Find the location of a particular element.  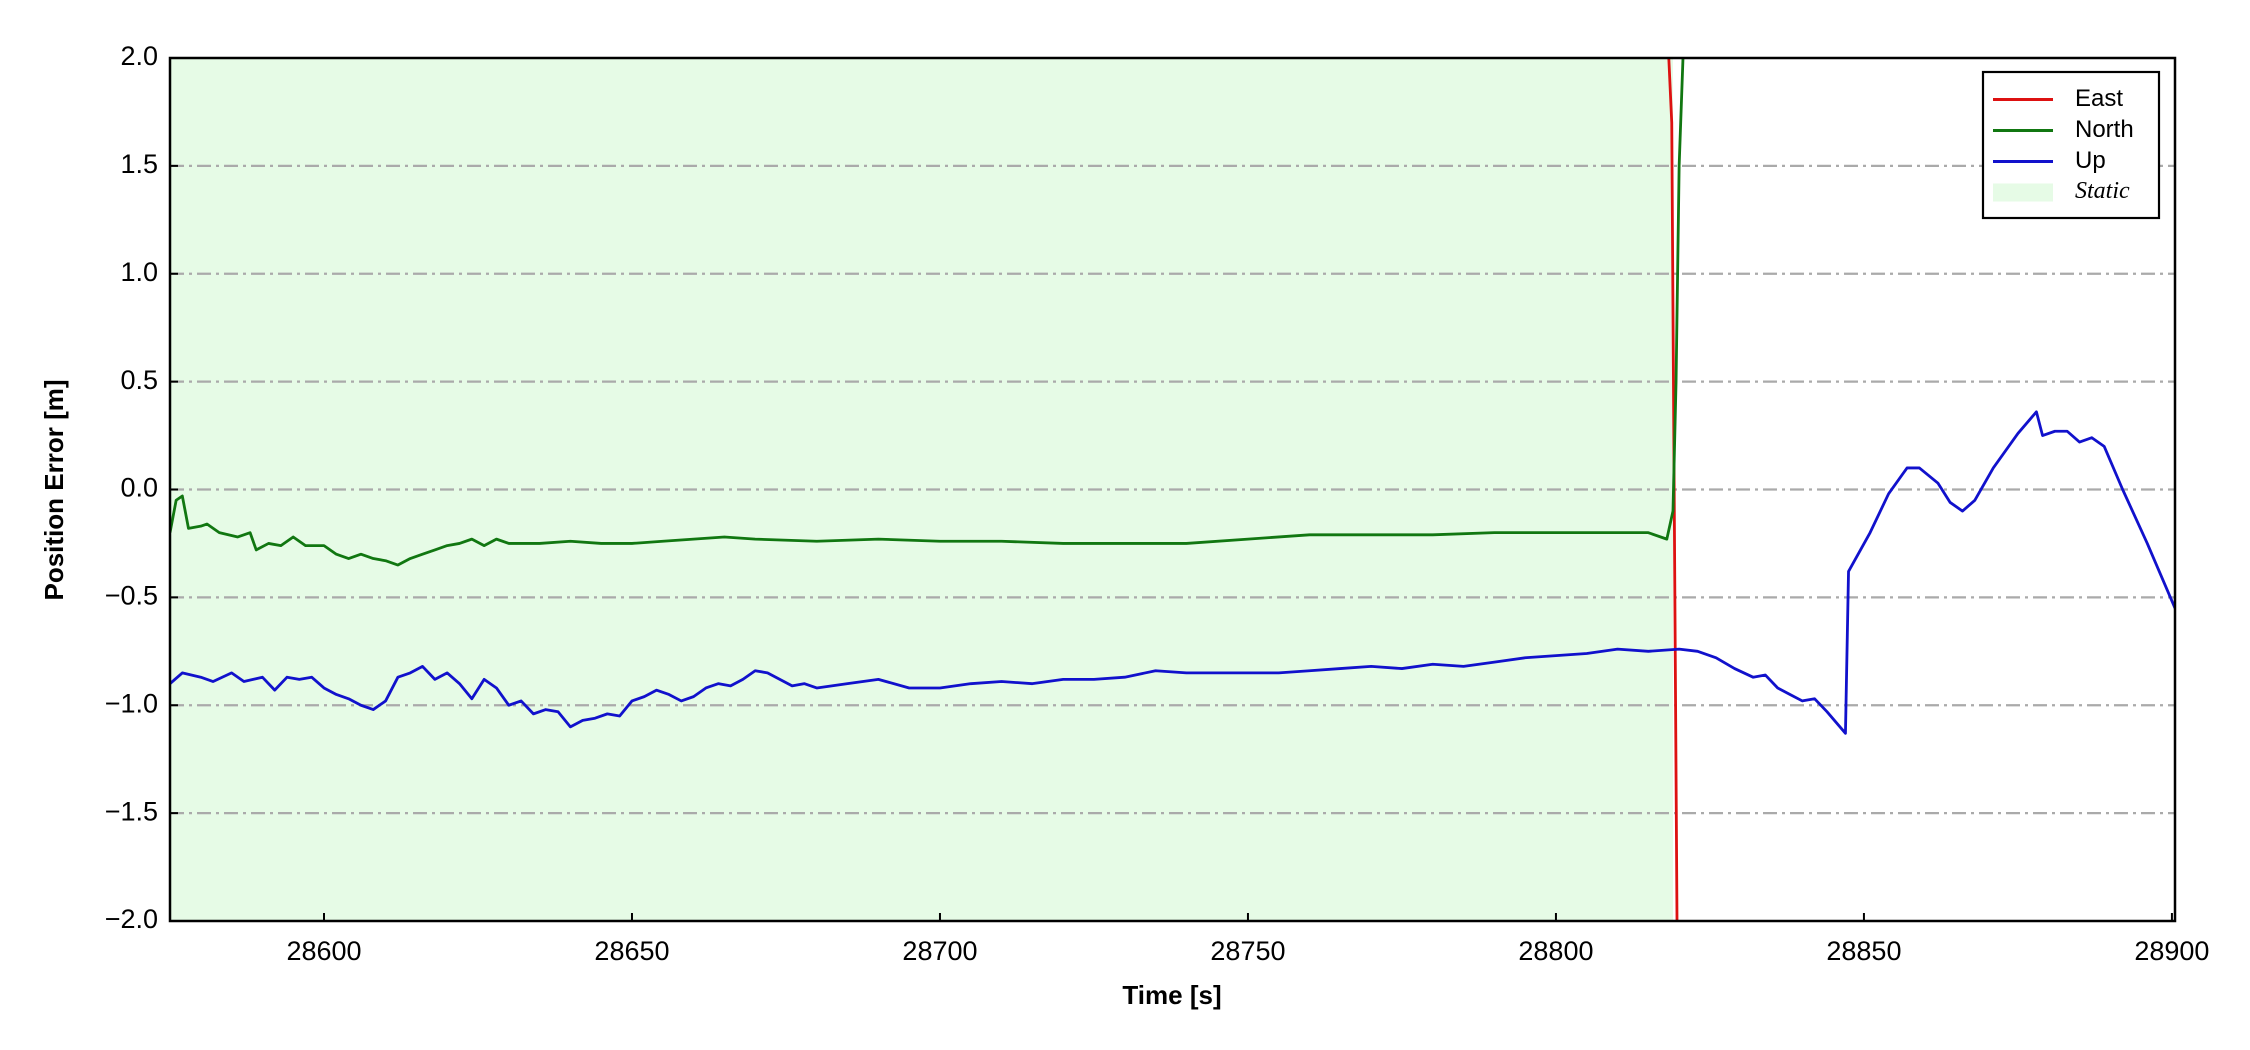

y-tick-label: −1.0 is located at coordinates (131, 703).